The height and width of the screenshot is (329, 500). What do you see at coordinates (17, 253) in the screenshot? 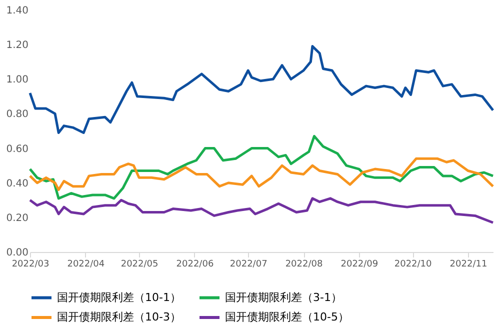
I see `y-tick-label: 0.00` at bounding box center [17, 253].